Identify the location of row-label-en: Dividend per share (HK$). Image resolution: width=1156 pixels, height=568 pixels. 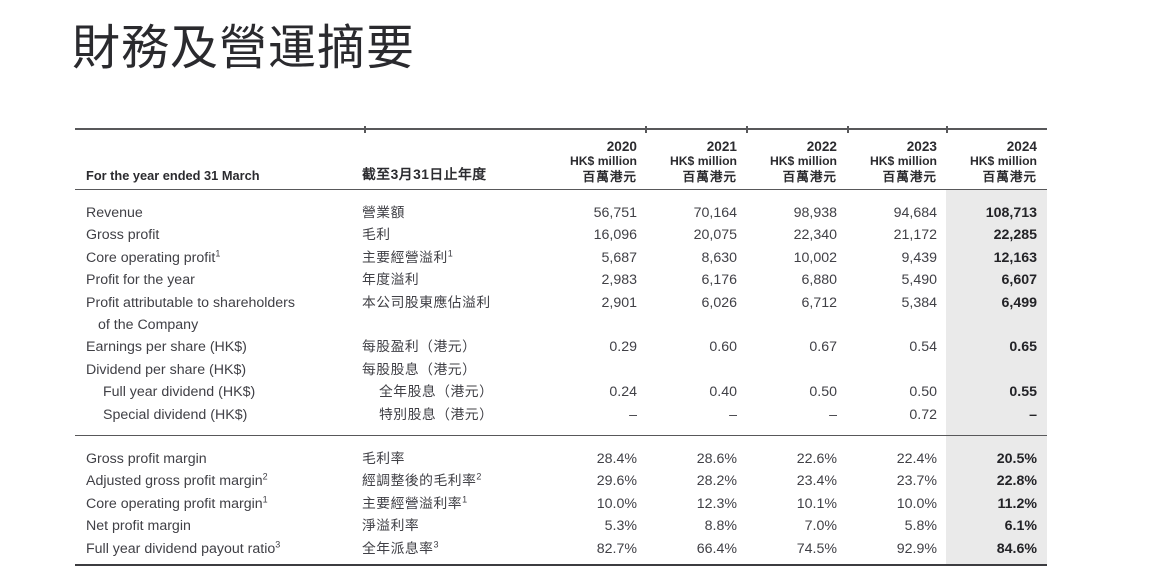
(166, 369).